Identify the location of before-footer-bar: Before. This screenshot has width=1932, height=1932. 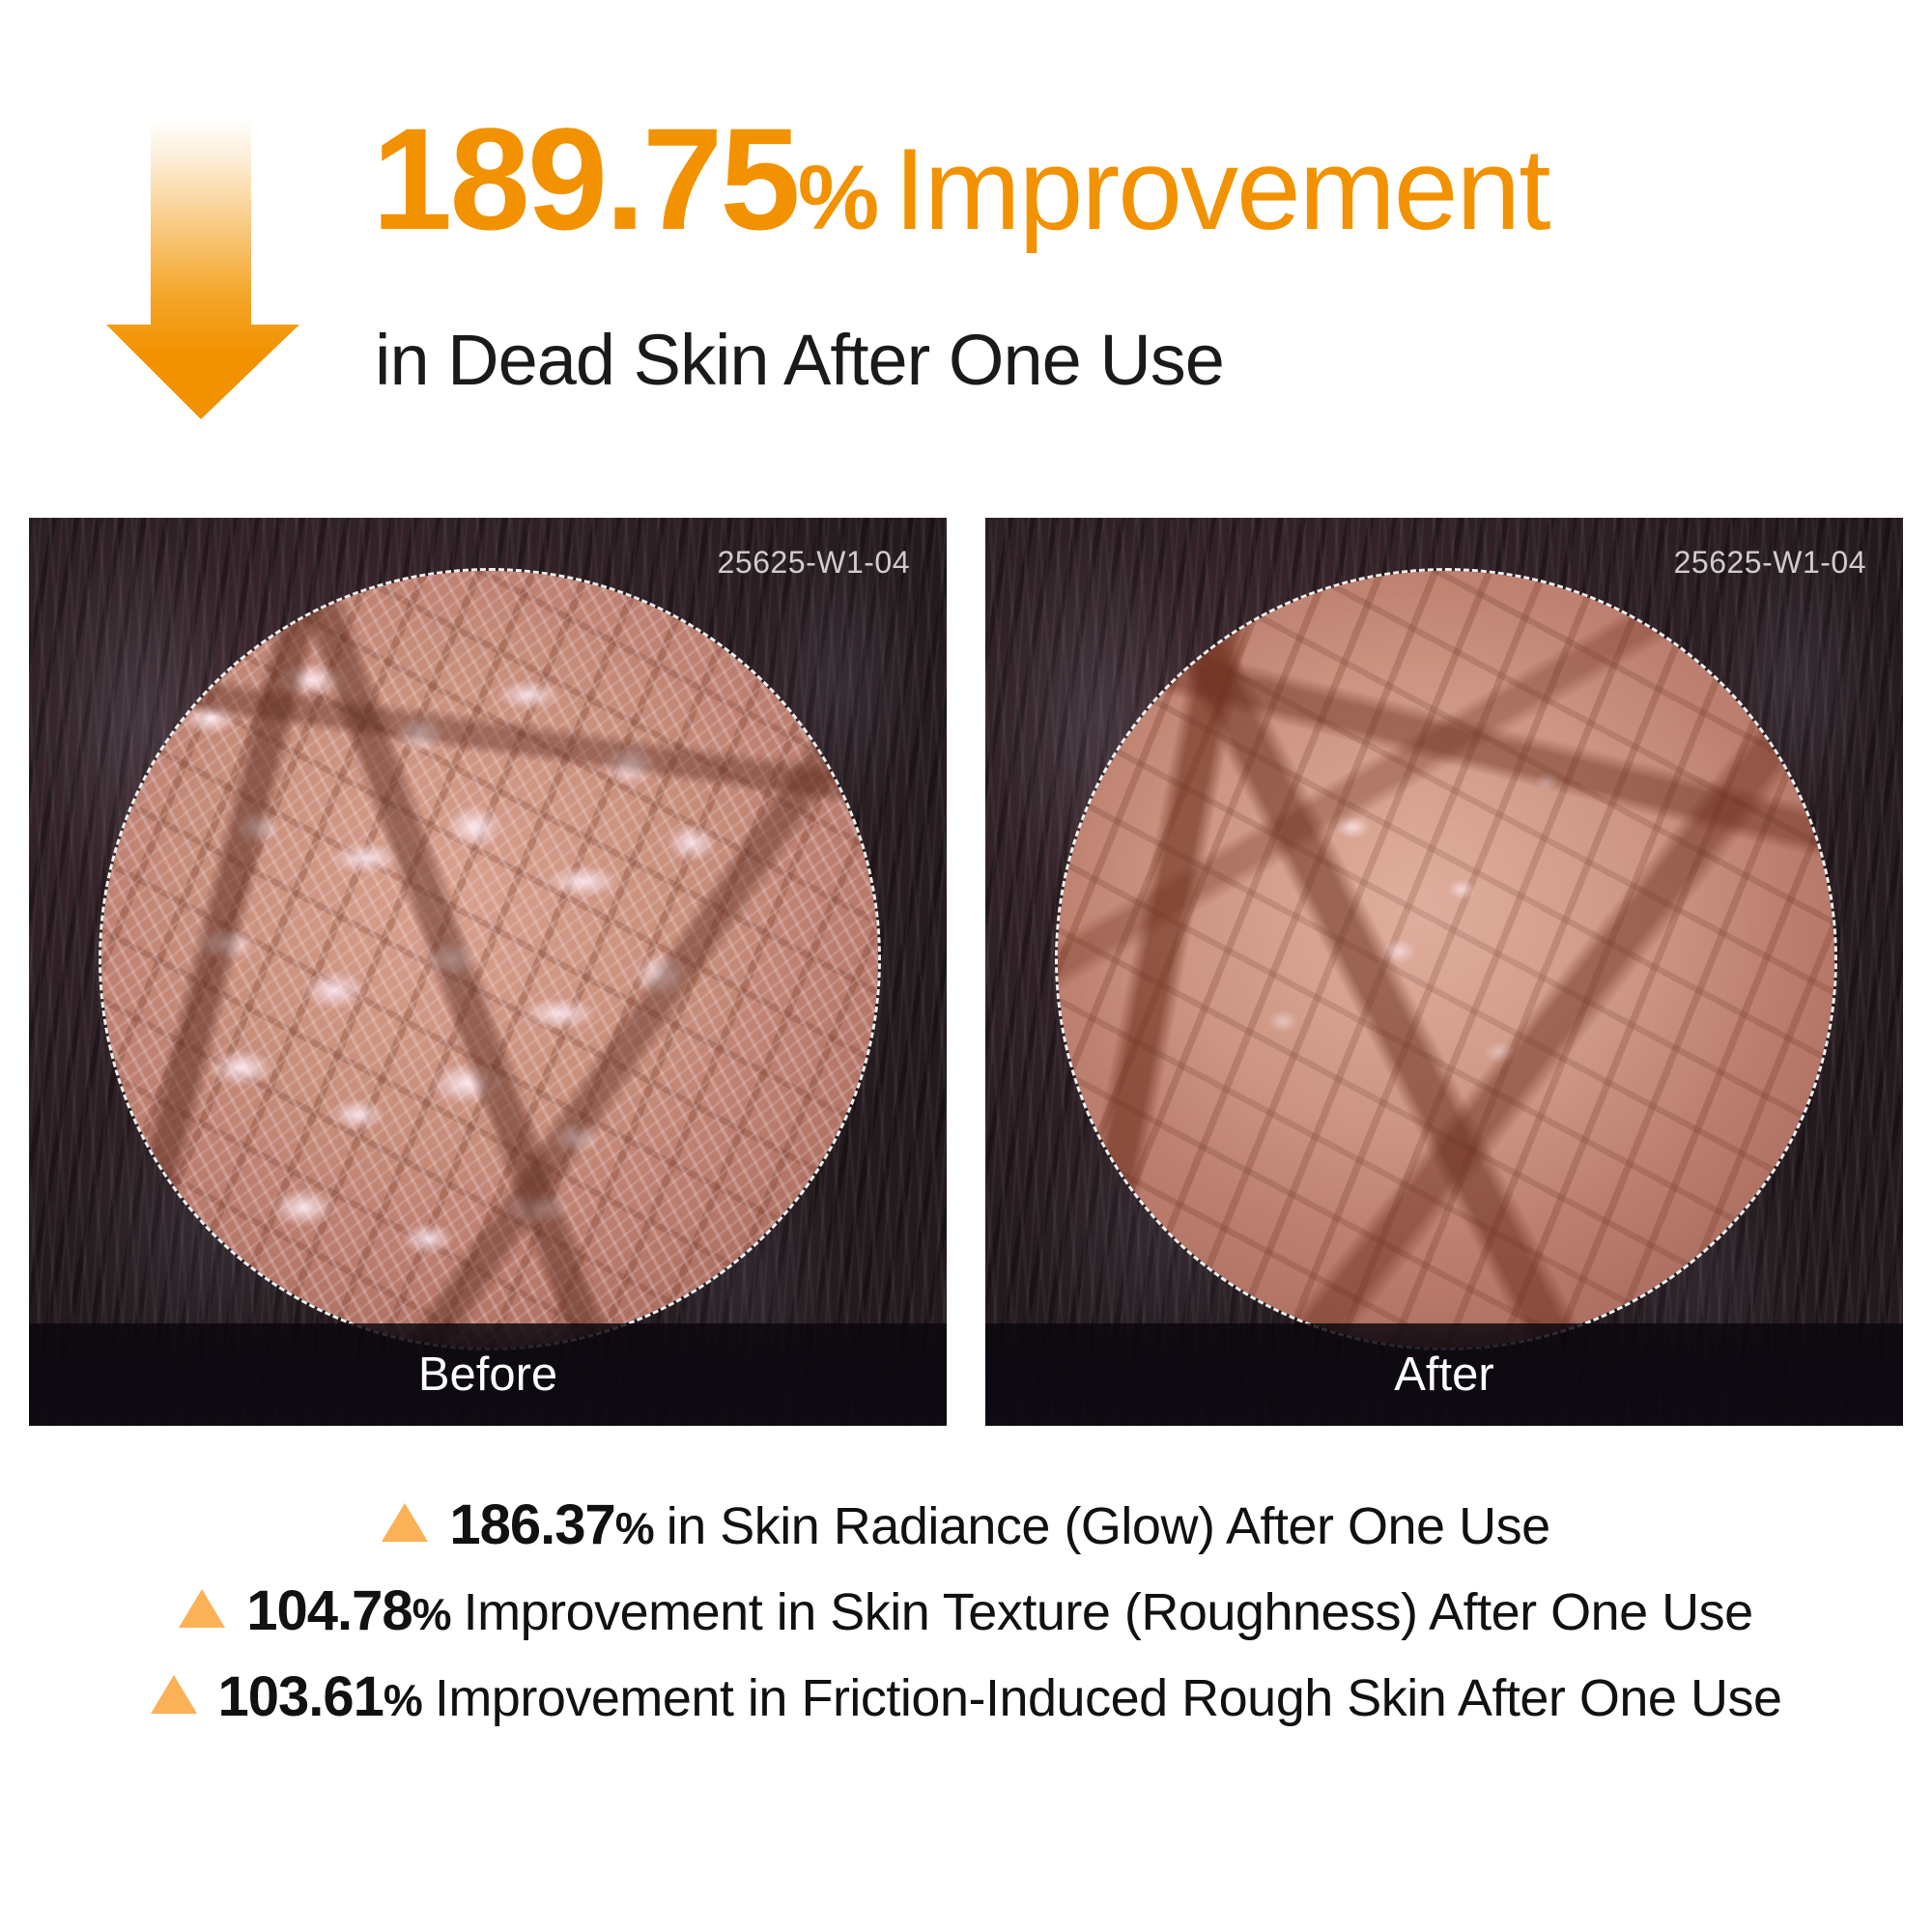
(488, 1374).